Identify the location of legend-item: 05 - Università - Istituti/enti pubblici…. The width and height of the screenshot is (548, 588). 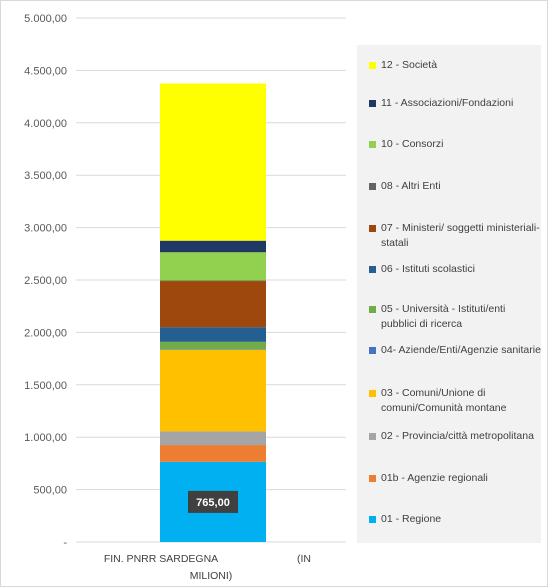
(455, 317).